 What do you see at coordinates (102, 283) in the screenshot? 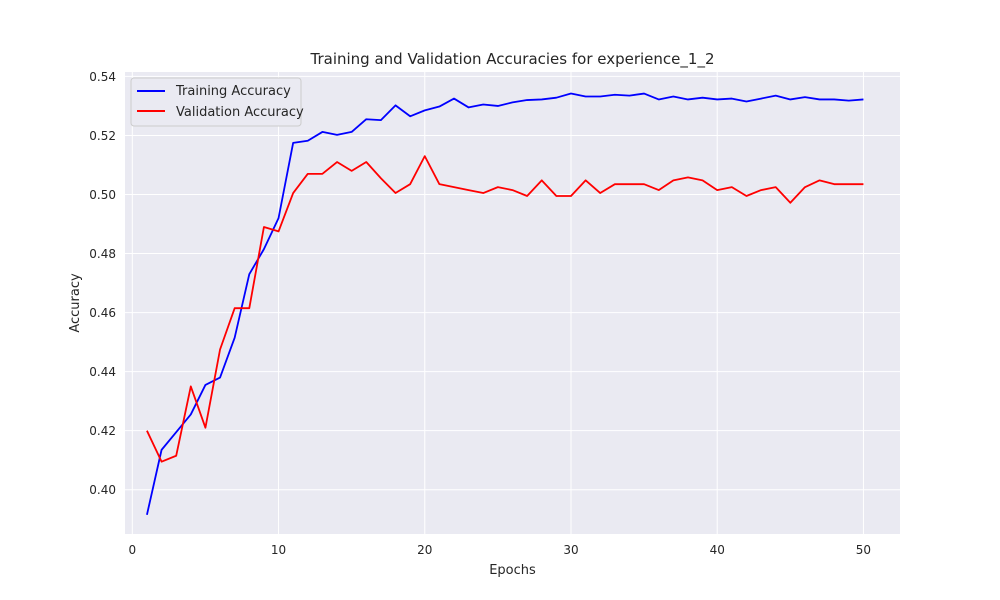
I see `y-tick-labels: 0.40 0.42 0.44 0.46 0.48 0.50 0.52 0.54` at bounding box center [102, 283].